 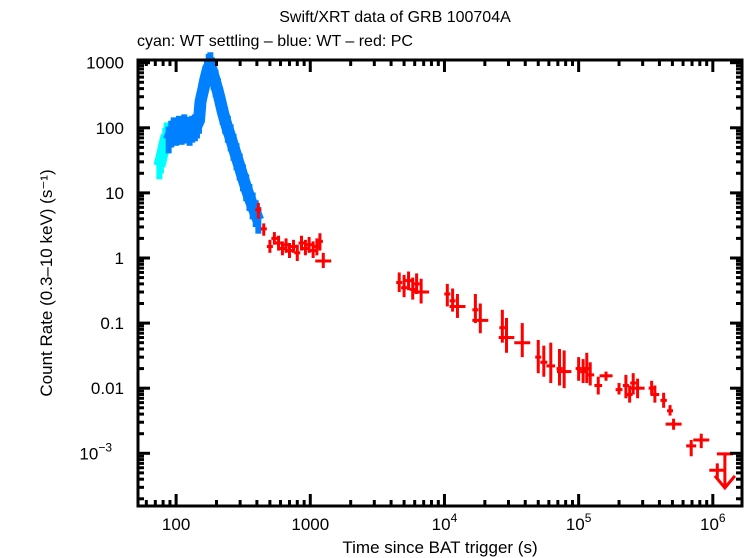 What do you see at coordinates (588, 518) in the screenshot?
I see `x-tick-exponent: 5` at bounding box center [588, 518].